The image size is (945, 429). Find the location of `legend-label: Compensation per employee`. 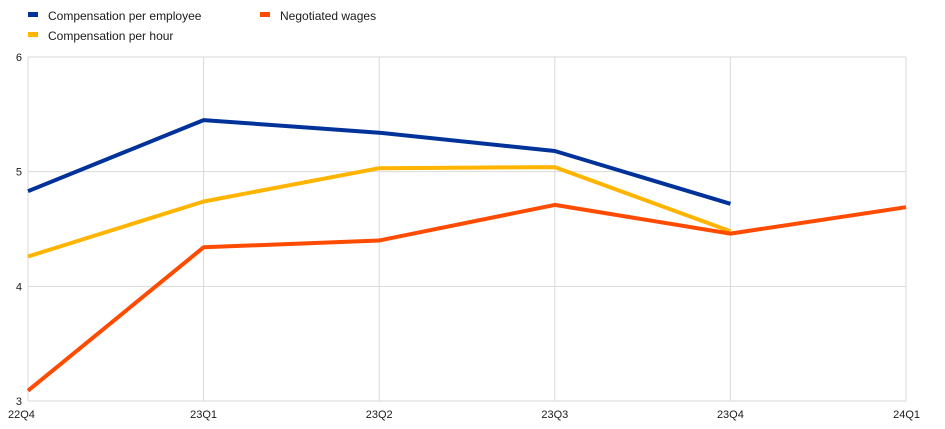

legend-label: Compensation per employee is located at coordinates (125, 16).